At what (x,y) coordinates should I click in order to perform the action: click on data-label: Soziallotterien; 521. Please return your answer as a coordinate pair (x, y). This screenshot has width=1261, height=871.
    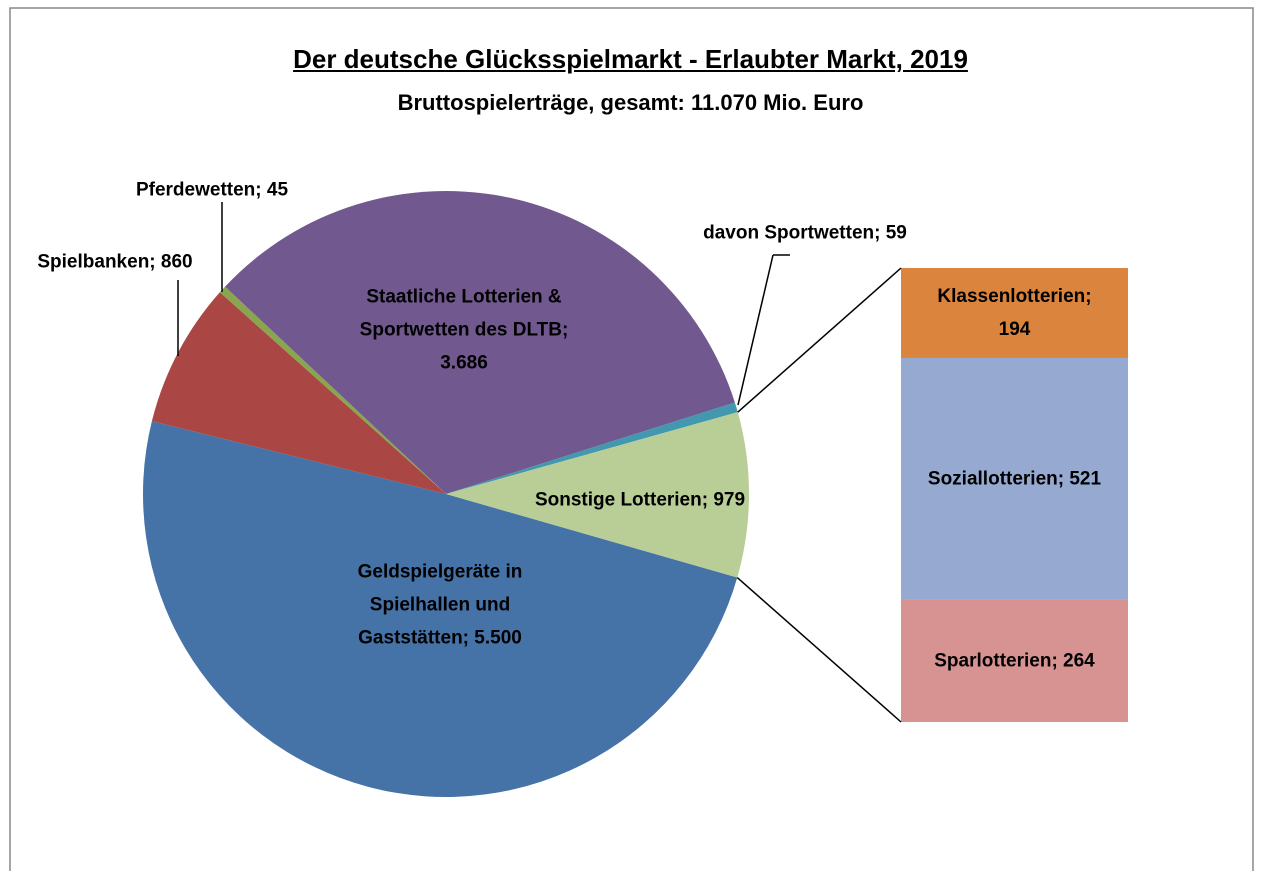
    Looking at the image, I should click on (1014, 479).